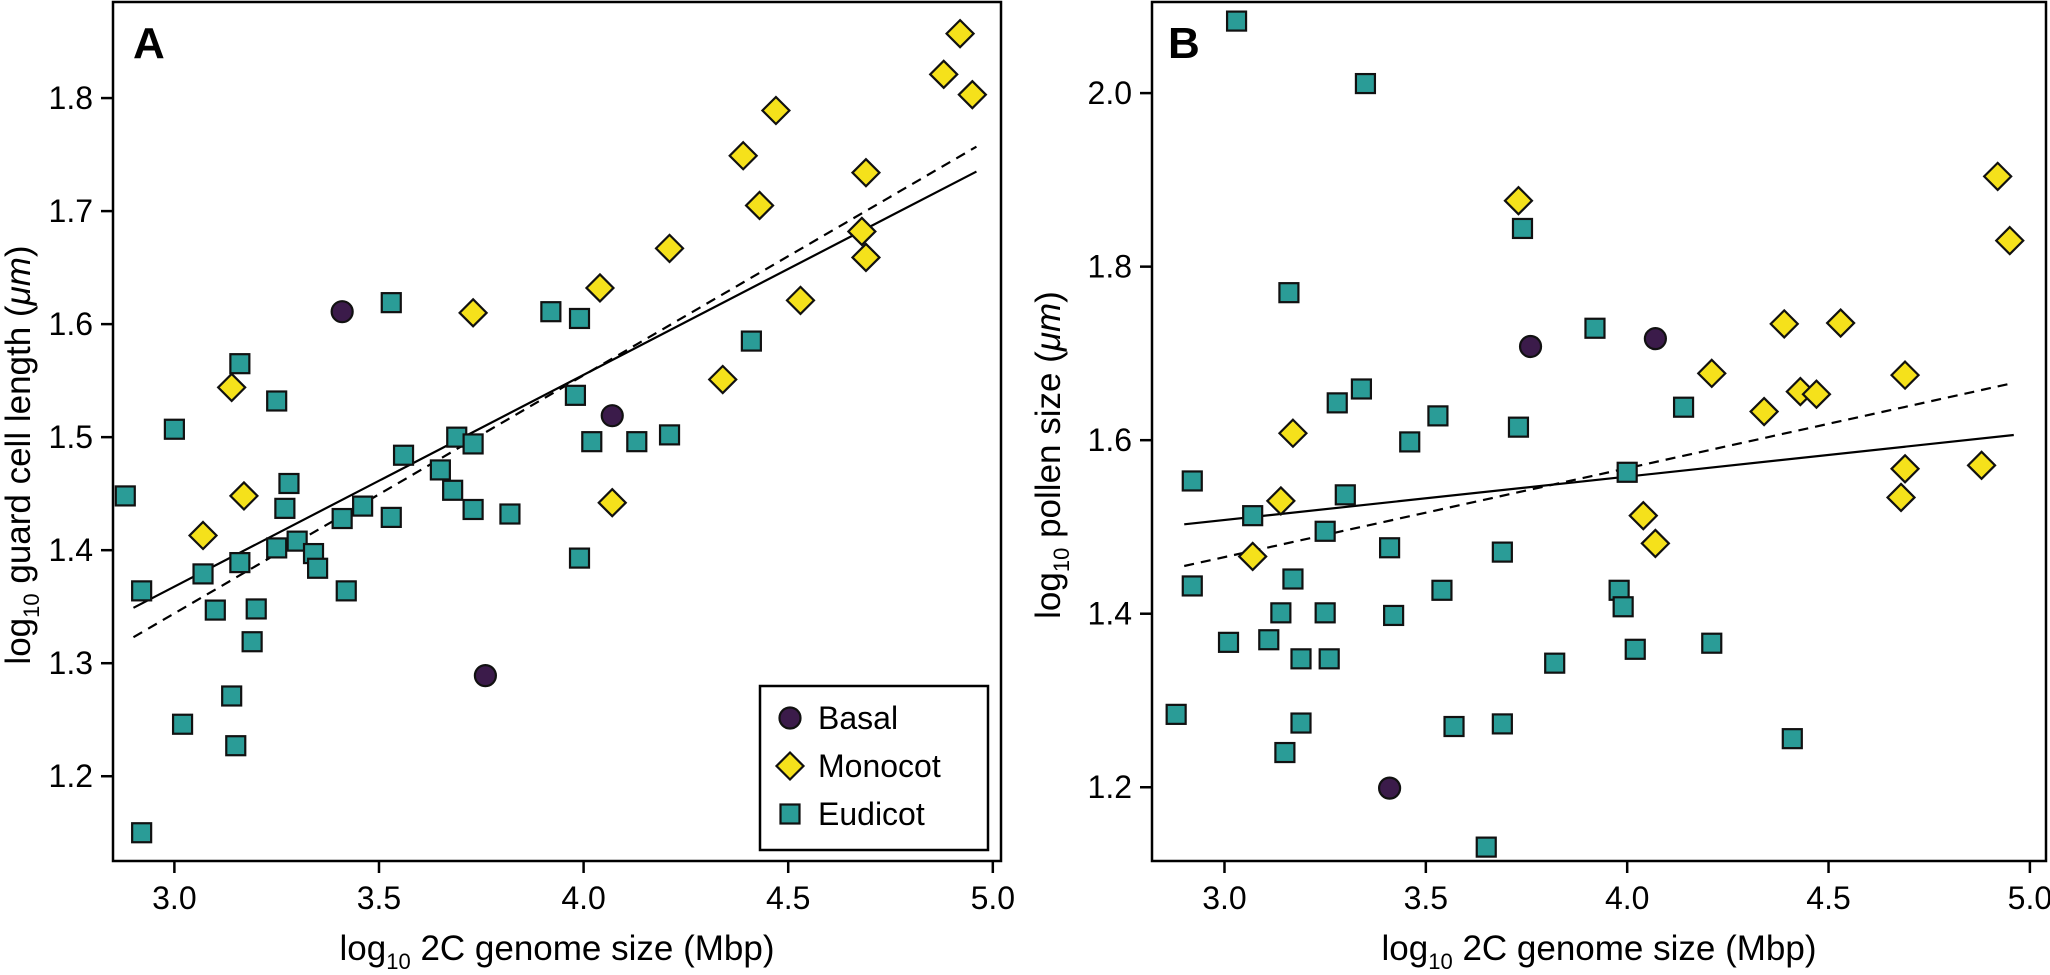  I want to click on x-tick-label: 4.5, so click(1828, 898).